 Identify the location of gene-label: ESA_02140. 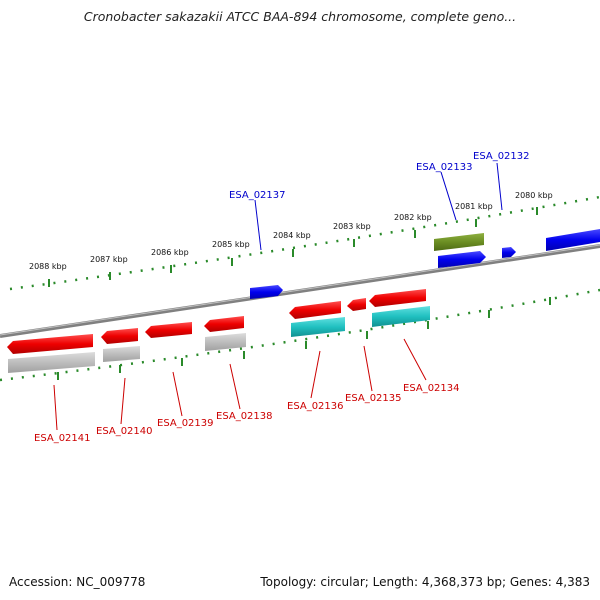
(124, 431).